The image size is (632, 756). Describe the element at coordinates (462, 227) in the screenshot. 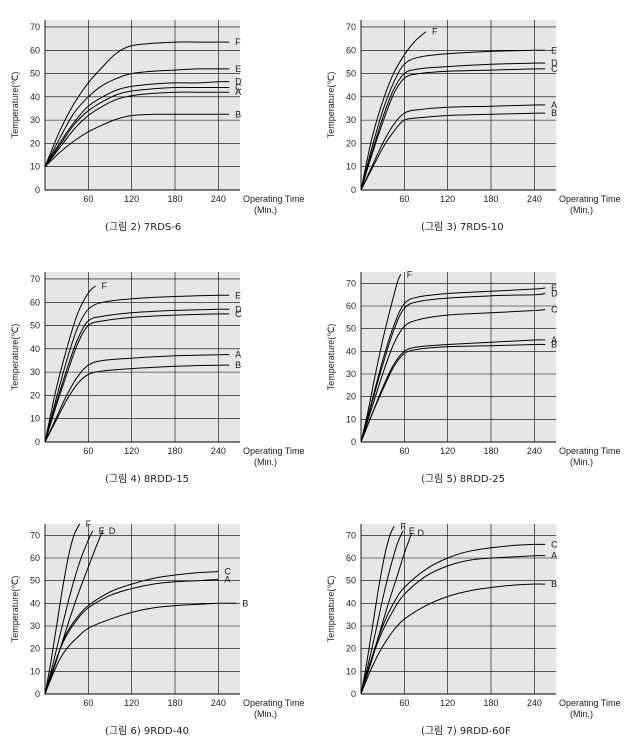

I see `chart-caption: (그림 3) 7RDS-10` at that location.